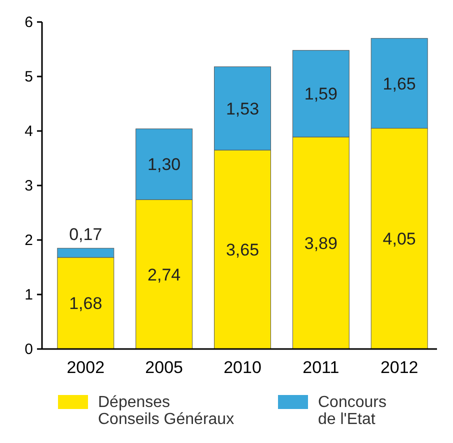 The image size is (453, 443). Describe the element at coordinates (28, 186) in the screenshot. I see `y-tick-label: 3` at that location.